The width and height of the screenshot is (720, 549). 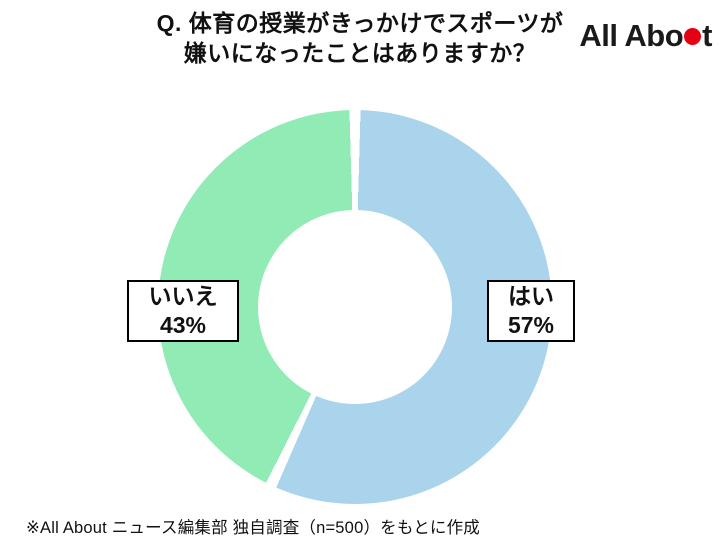 I want to click on logo-text-pre: All Abo, so click(x=631, y=35).